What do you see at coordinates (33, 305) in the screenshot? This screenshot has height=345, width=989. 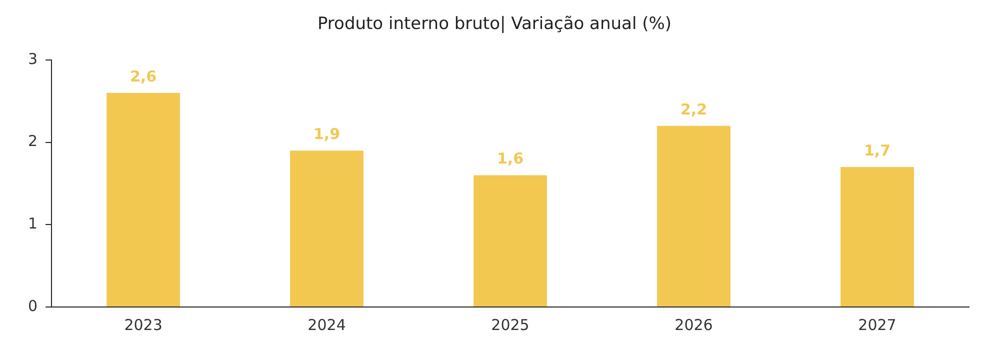 I see `y-tick-label: 0` at bounding box center [33, 305].